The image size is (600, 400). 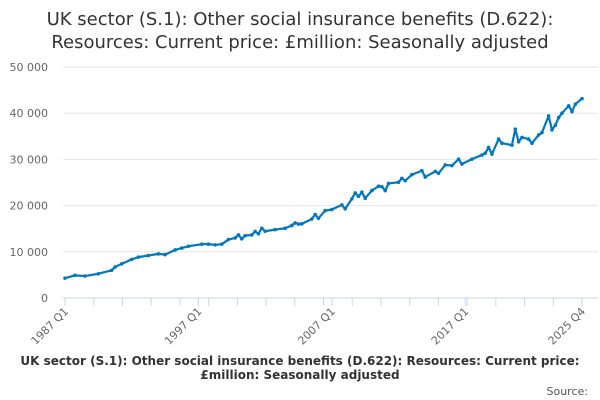 I want to click on y-tick-label: 30 000, so click(x=29, y=159).